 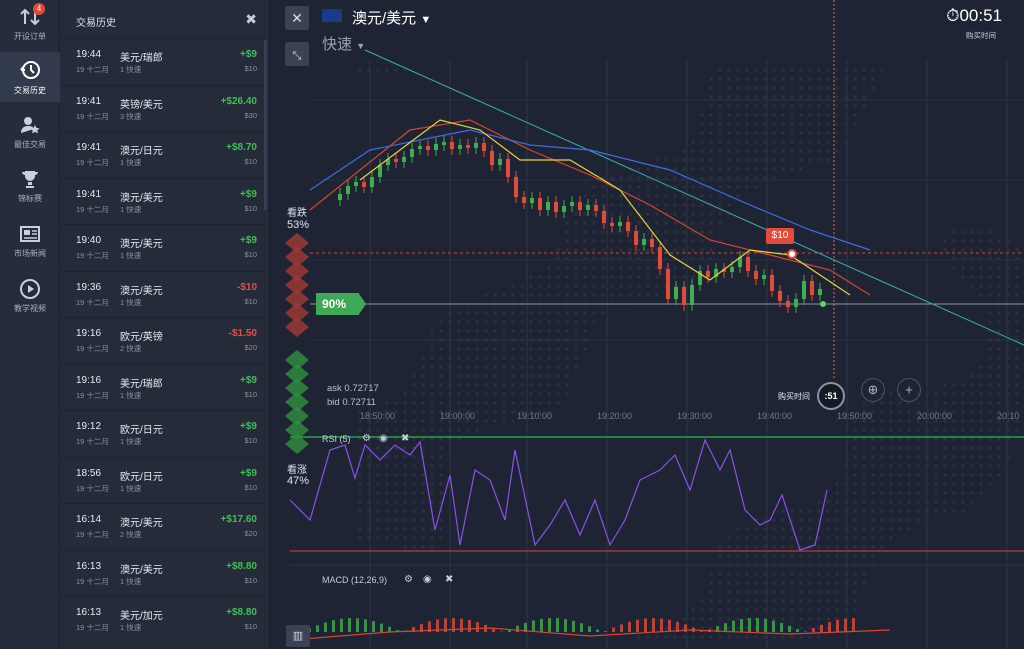 What do you see at coordinates (162, 61) in the screenshot?
I see `history-row: 19:44 19 十二月 美元/瑞郎 1 快速 +$9 $10` at bounding box center [162, 61].